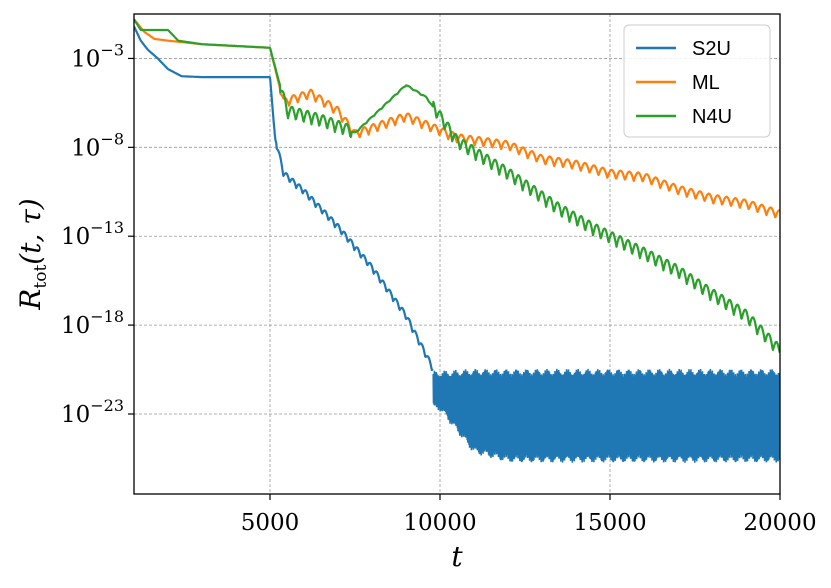 The image size is (831, 588). Describe the element at coordinates (270, 523) in the screenshot. I see `x-tick-label: 5000` at that location.